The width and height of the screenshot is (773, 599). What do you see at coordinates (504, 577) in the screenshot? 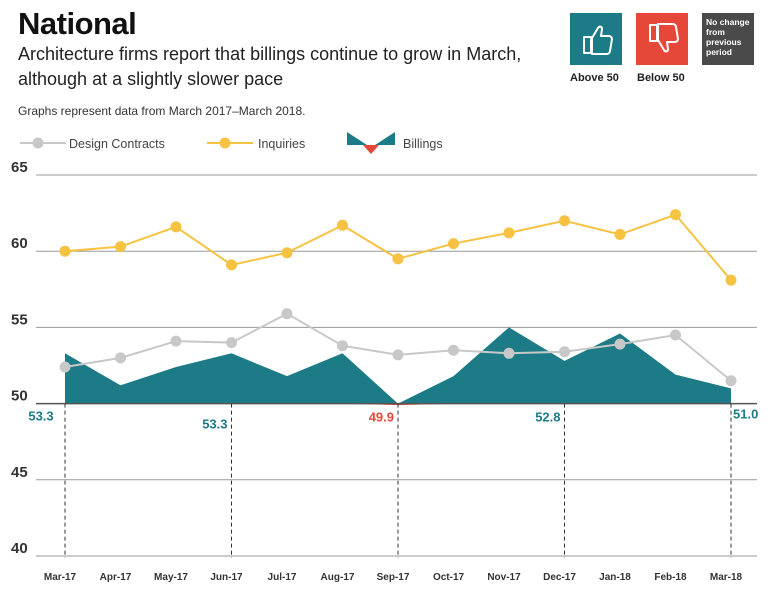
I see `x-tick-label: Nov-17` at bounding box center [504, 577].